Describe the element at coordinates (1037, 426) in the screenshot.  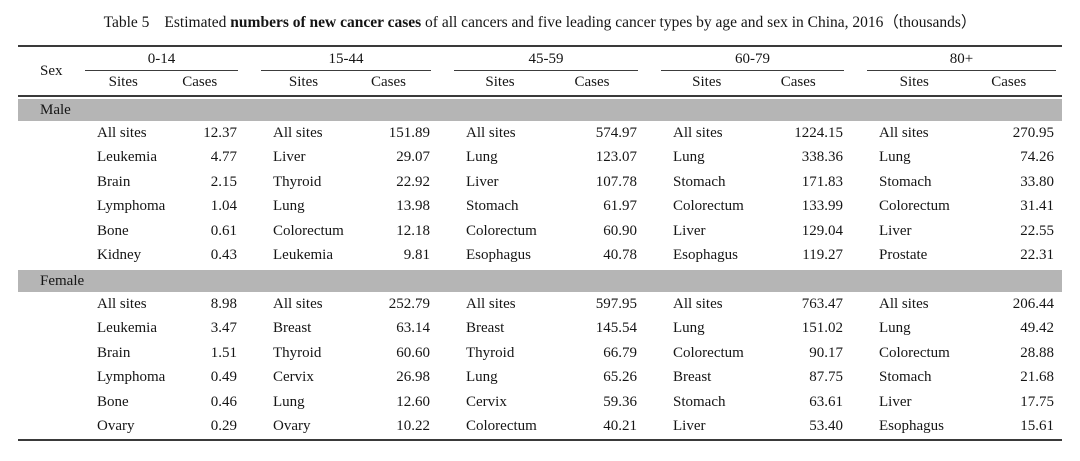
I see `cases-value: 15.61` at that location.